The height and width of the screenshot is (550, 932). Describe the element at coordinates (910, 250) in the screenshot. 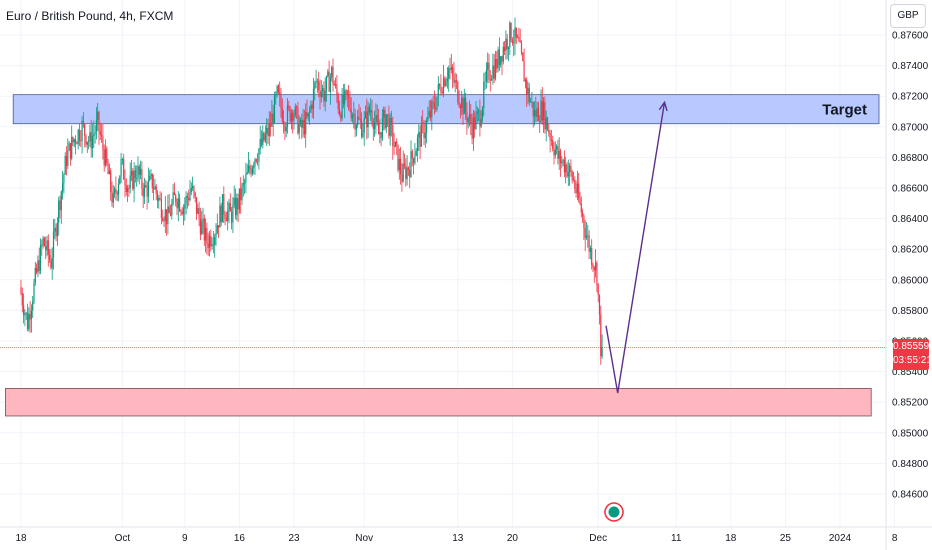

I see `price-tick-label: 0.86200` at that location.